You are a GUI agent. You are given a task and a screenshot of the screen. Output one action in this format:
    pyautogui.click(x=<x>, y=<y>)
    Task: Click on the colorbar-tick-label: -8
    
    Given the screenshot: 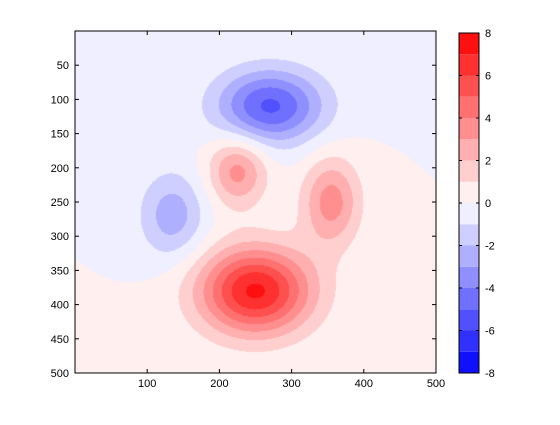 What is the action you would take?
    pyautogui.click(x=490, y=374)
    